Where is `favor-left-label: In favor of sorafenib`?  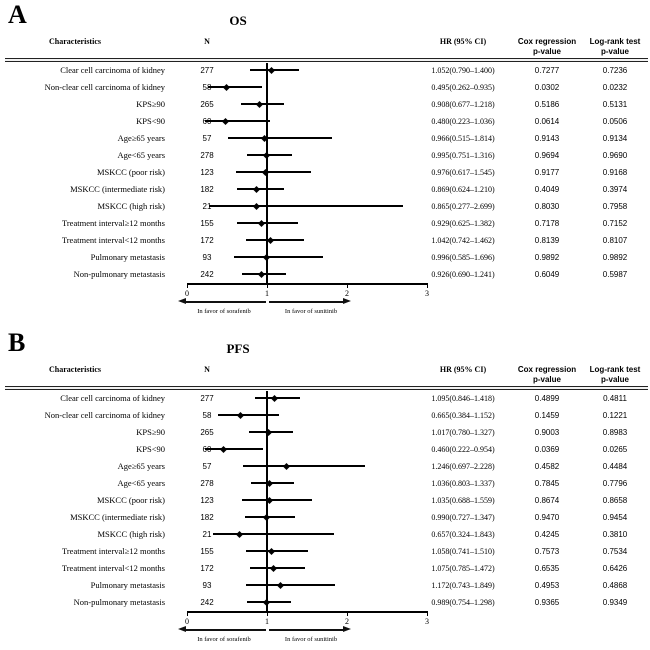 favor-left-label: In favor of sorafenib is located at coordinates (224, 639).